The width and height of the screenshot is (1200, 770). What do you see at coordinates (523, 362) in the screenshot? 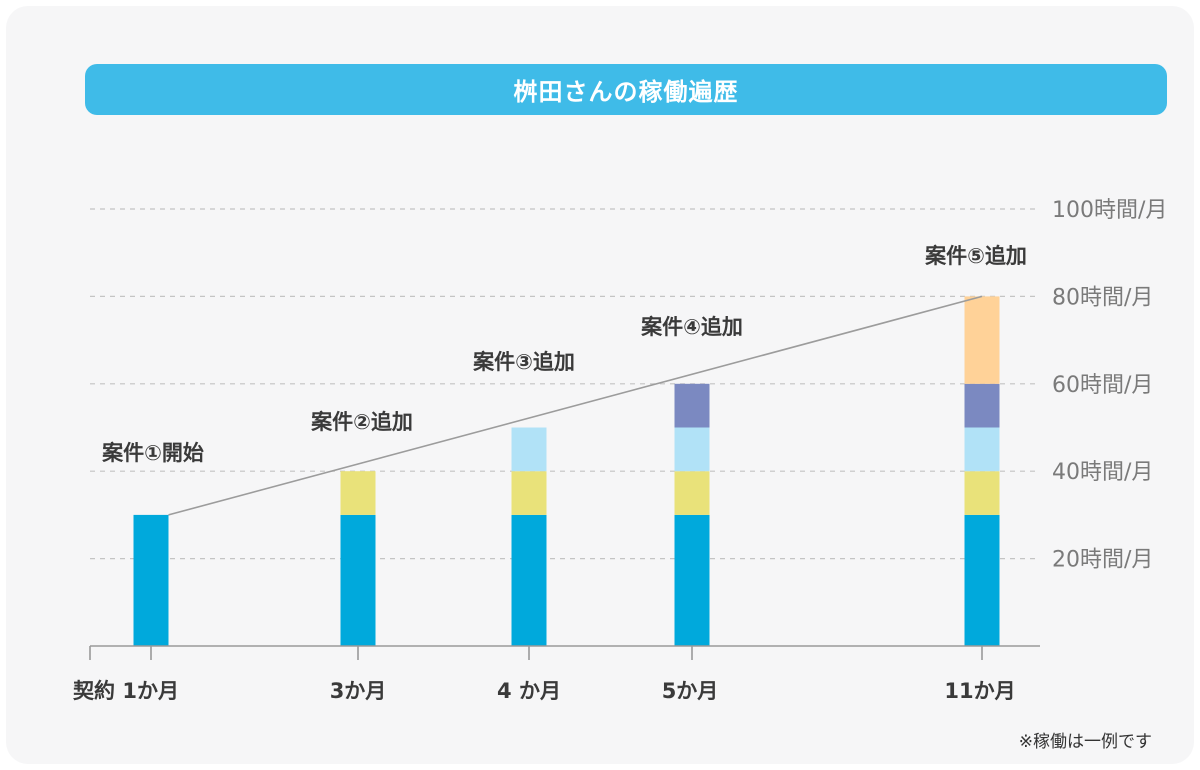
I see `annotation-label: 案件③追加` at bounding box center [523, 362].